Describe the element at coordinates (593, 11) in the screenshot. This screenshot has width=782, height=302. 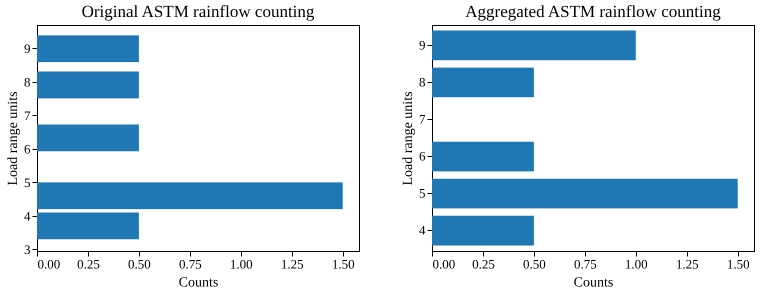
I see `chart-title: Aggregated ASTM rainflow counting` at that location.